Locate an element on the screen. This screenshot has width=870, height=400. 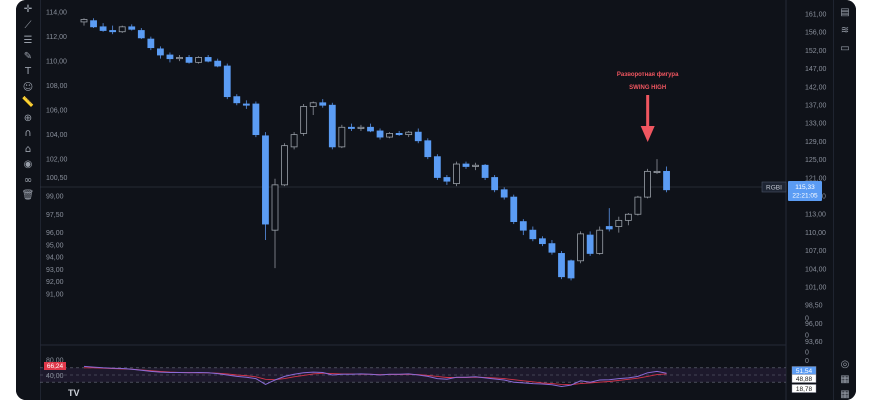
svg-text: 48,88 is located at coordinates (804, 379).